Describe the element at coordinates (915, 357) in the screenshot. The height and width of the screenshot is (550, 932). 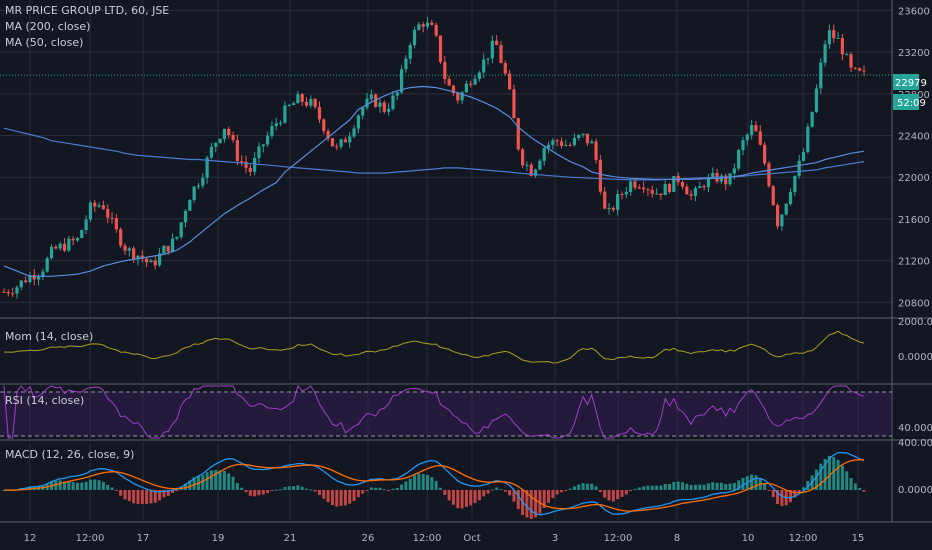
I see `indicator-tick-1: 0.0000` at that location.